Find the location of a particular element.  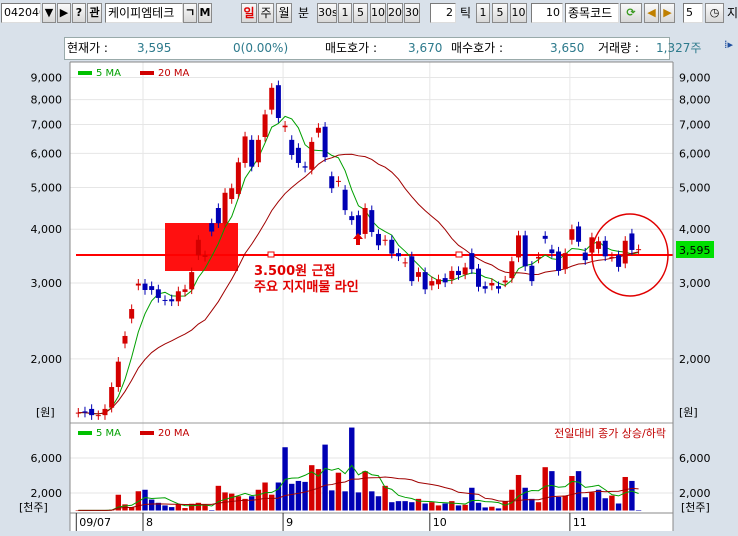

vol-ma5-legend-label: 5 MA is located at coordinates (108, 433).